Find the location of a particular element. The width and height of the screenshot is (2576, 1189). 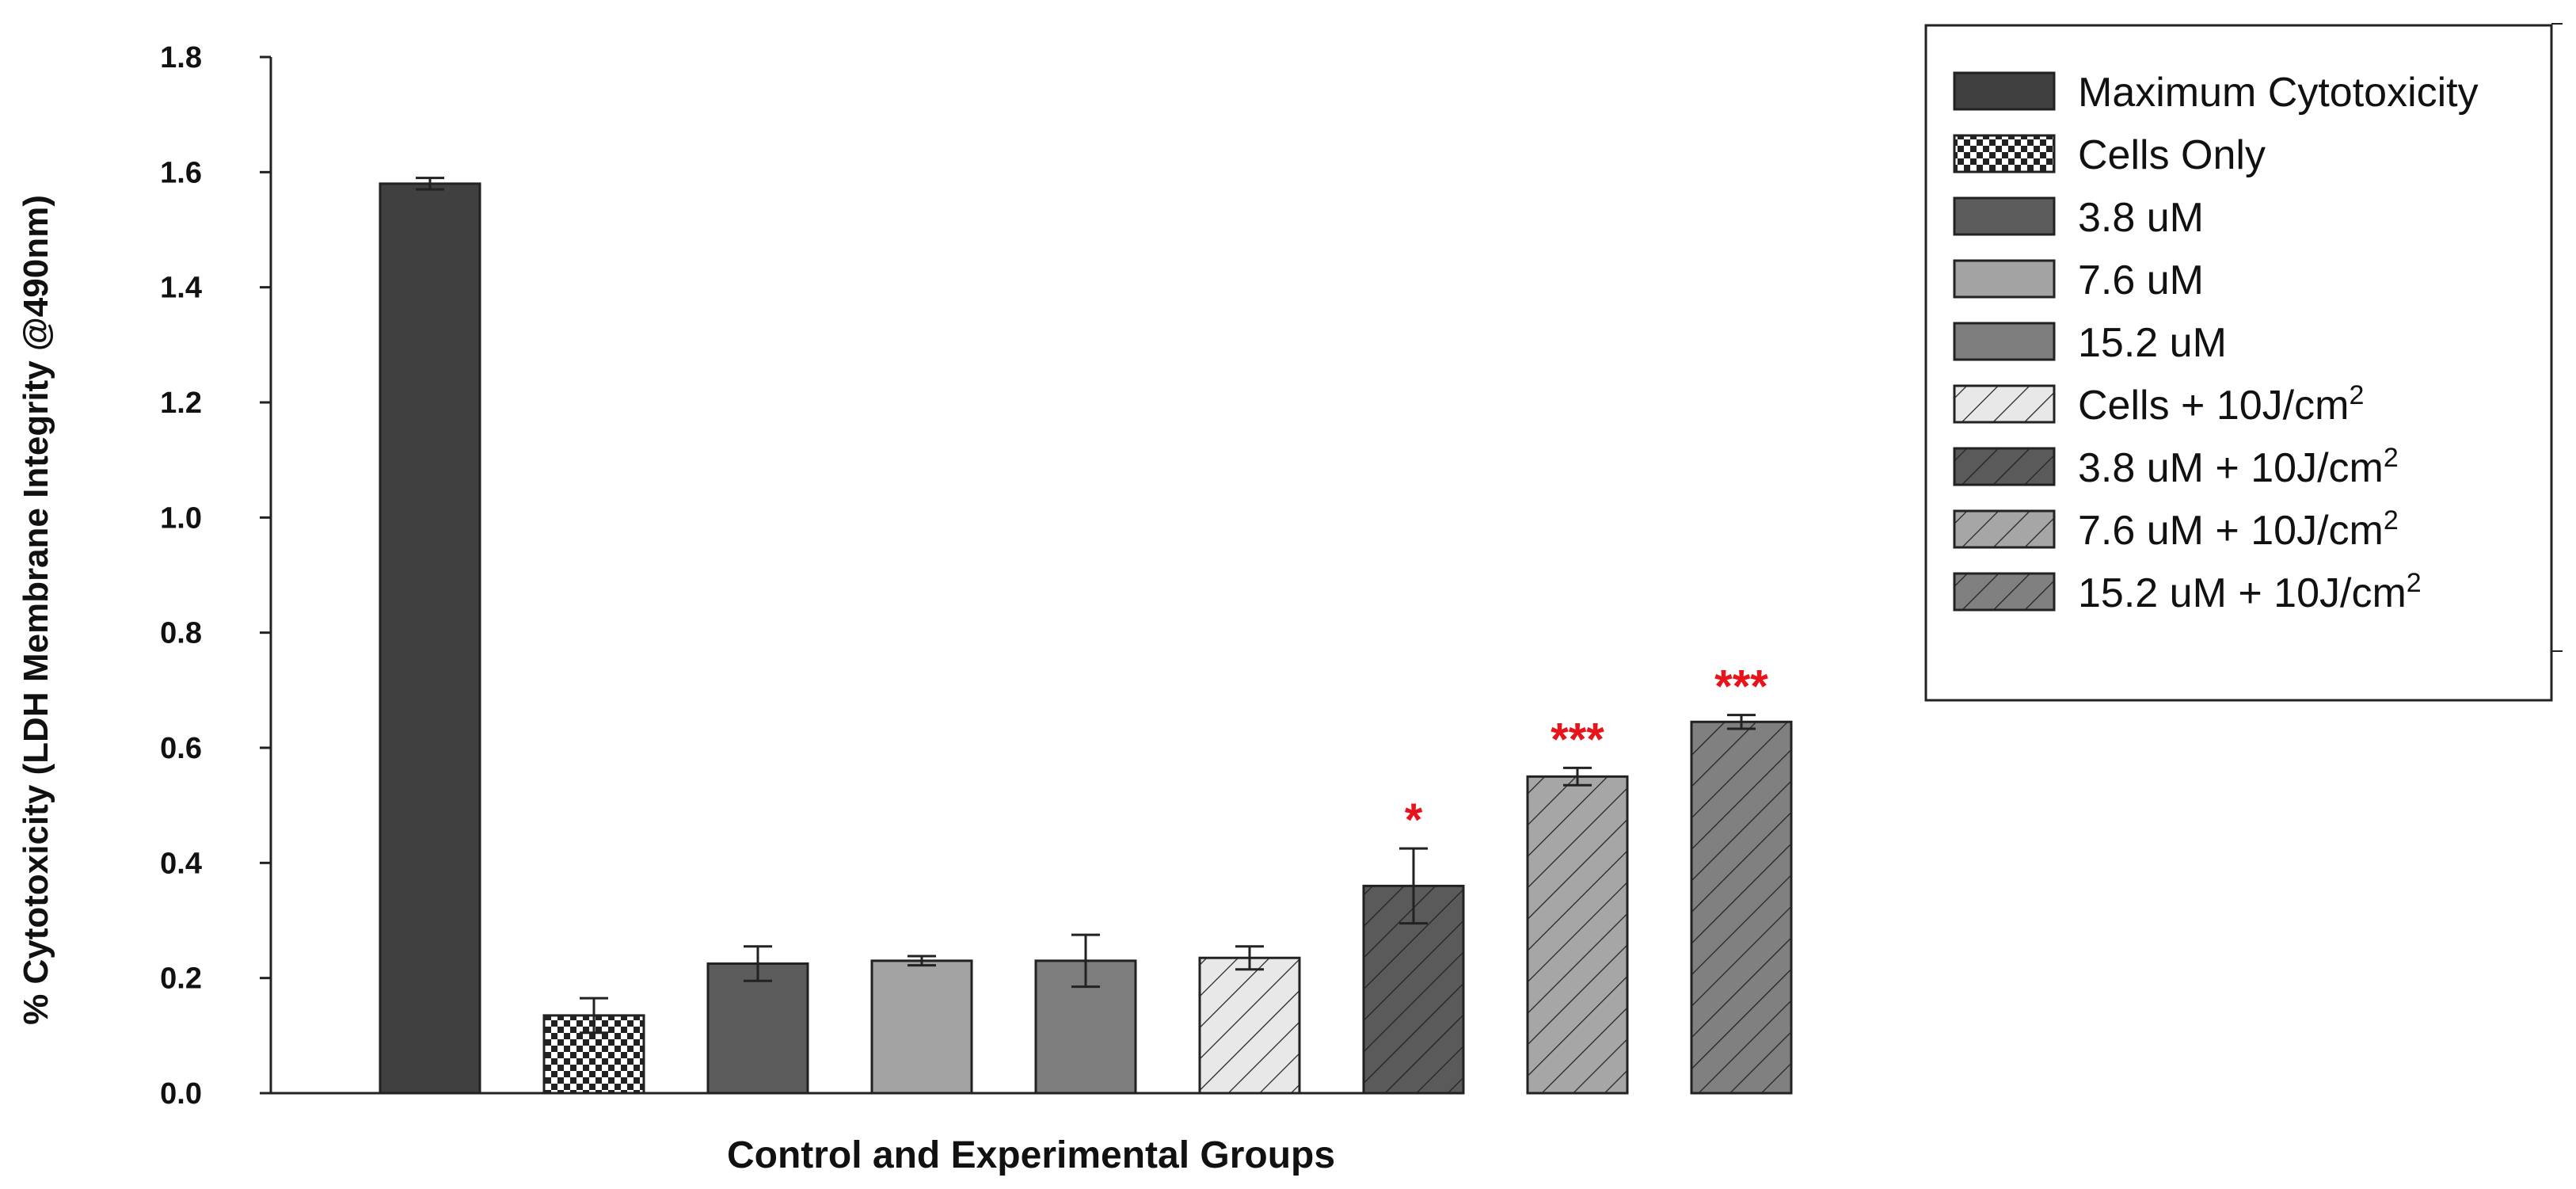

significance-marker: * is located at coordinates (1414, 820).